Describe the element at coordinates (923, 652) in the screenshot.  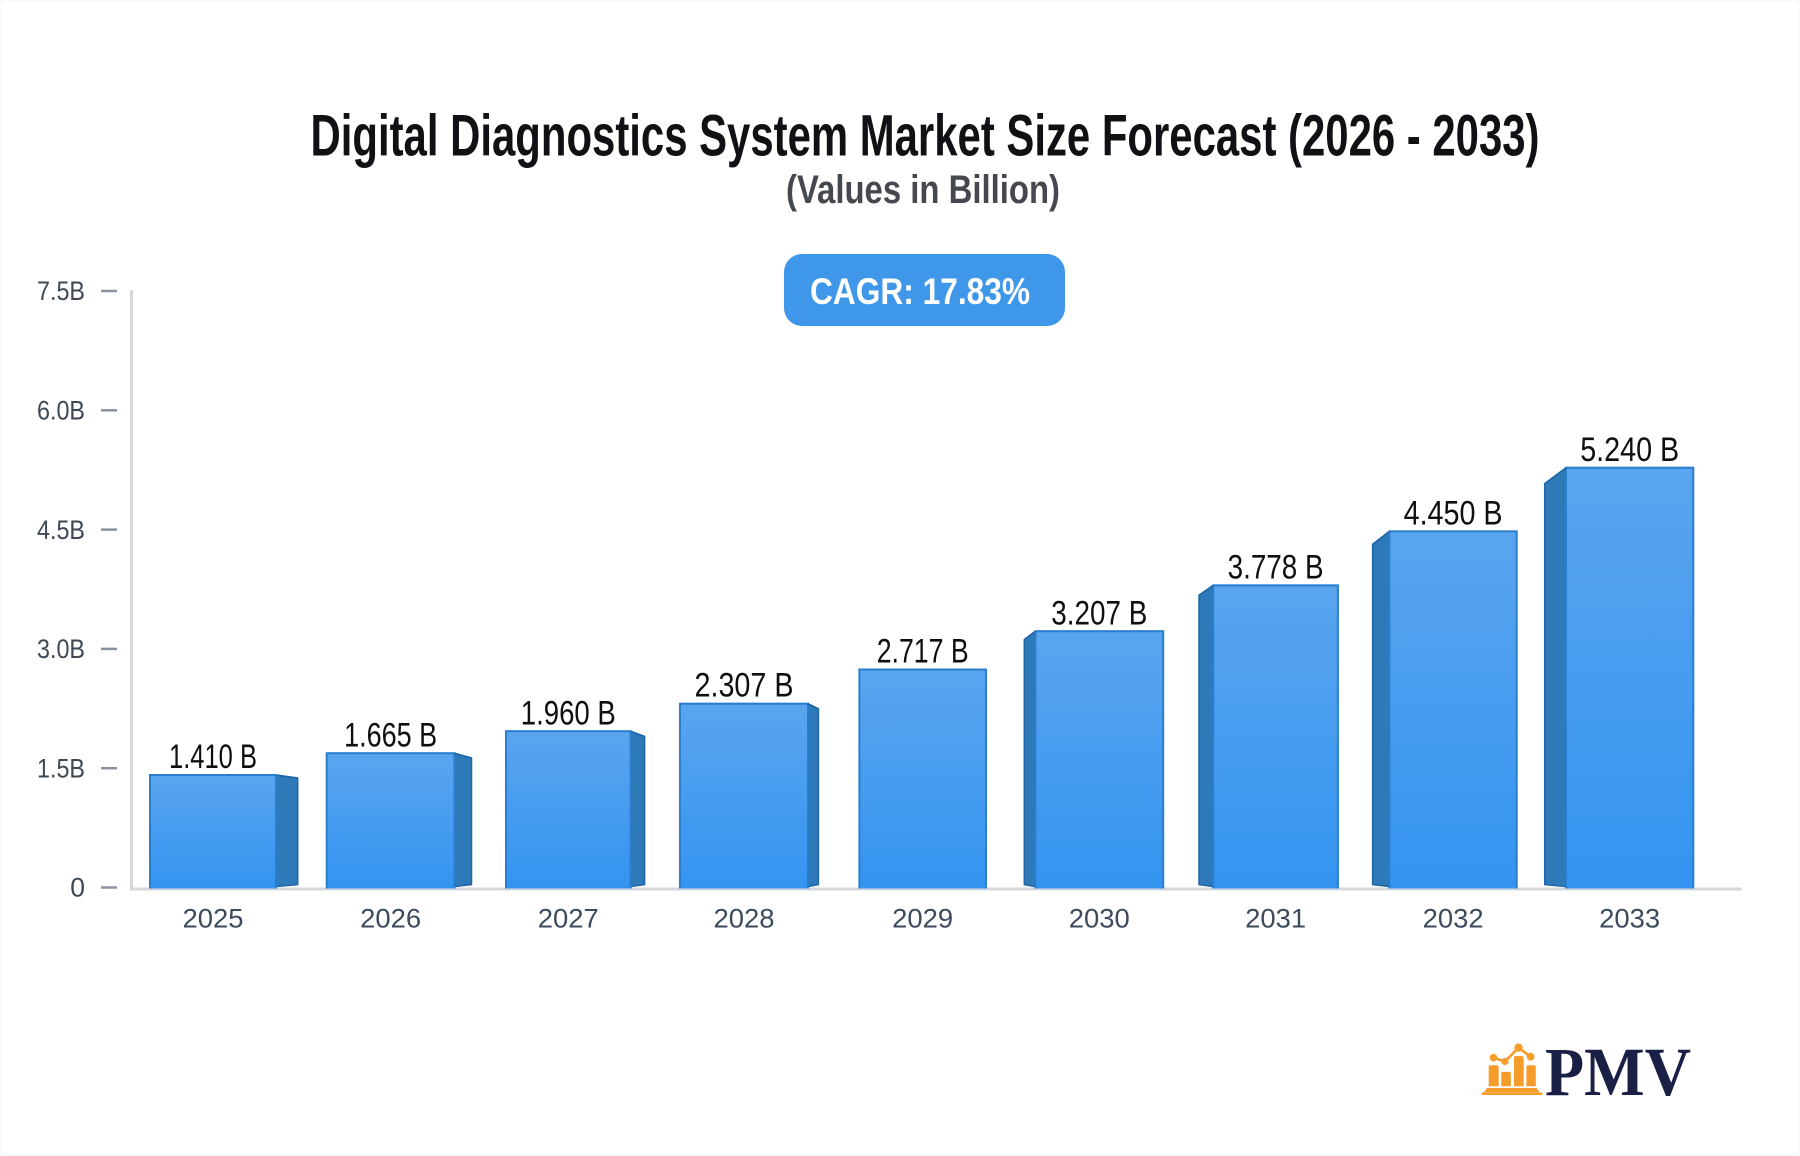
I see `svg-text: 2.717 B` at that location.